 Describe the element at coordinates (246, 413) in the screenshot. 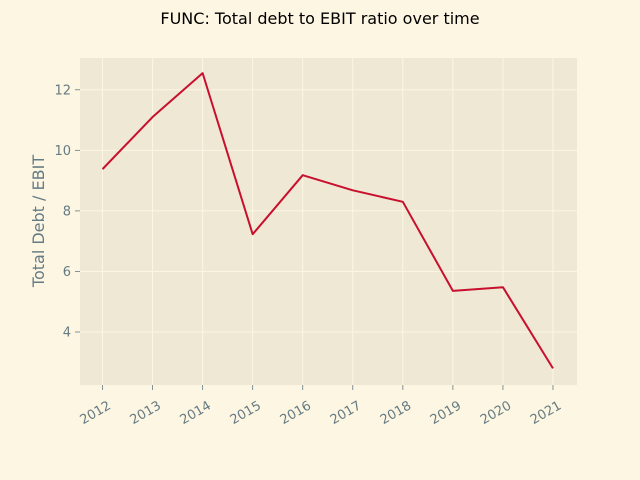

I see `x-tick-label: 2015` at that location.